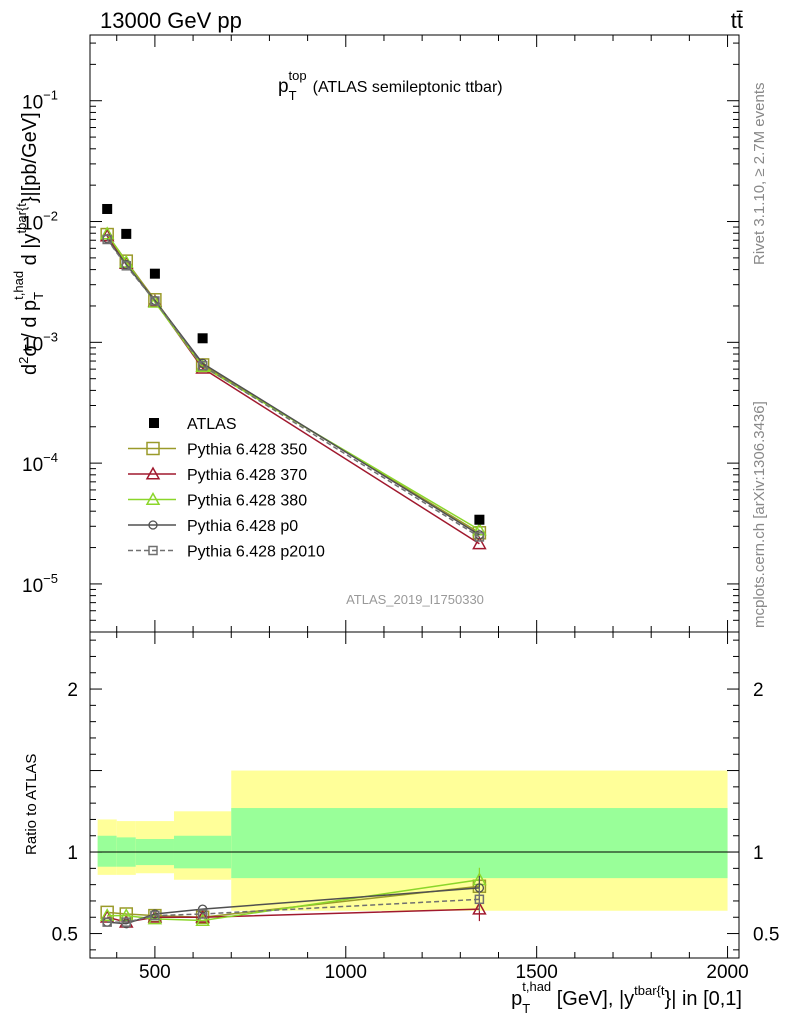 The width and height of the screenshot is (786, 1024). What do you see at coordinates (293, 910) in the screenshot?
I see `ratio-line-p2010` at bounding box center [293, 910].